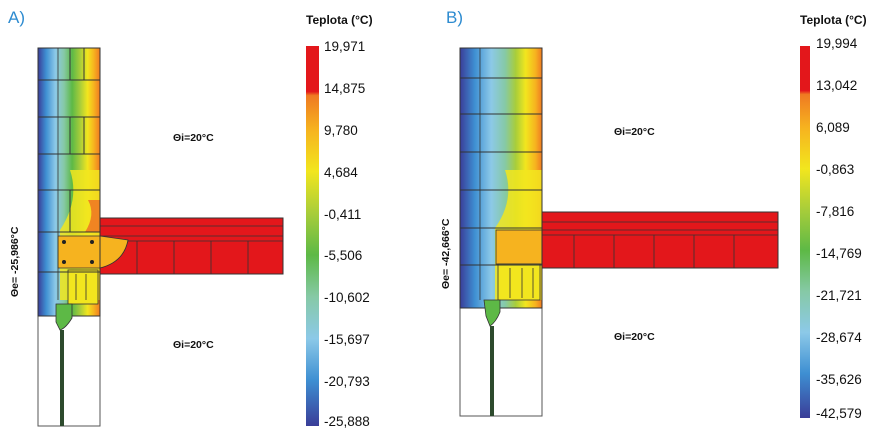  What do you see at coordinates (347, 381) in the screenshot?
I see `panel-a-tick: -20,793` at bounding box center [347, 381].